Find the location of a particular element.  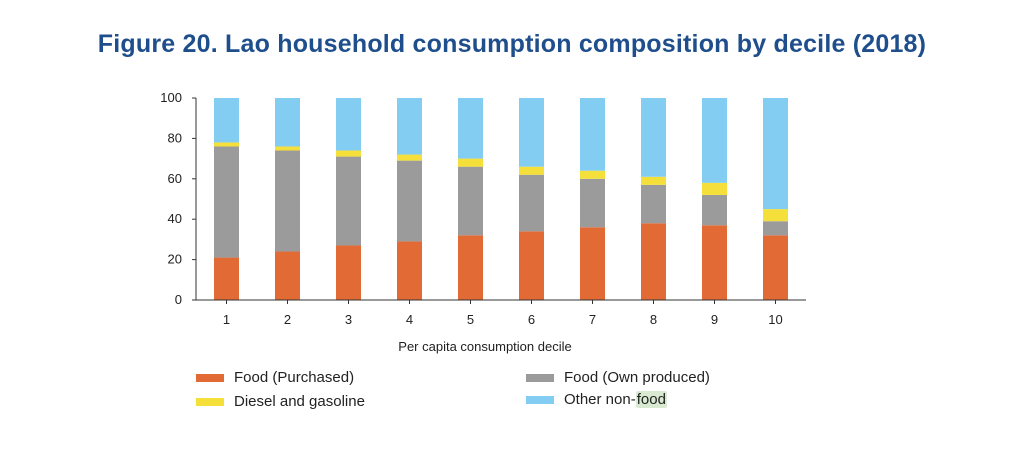

x-tick-label-9: 9 is located at coordinates (714, 319).